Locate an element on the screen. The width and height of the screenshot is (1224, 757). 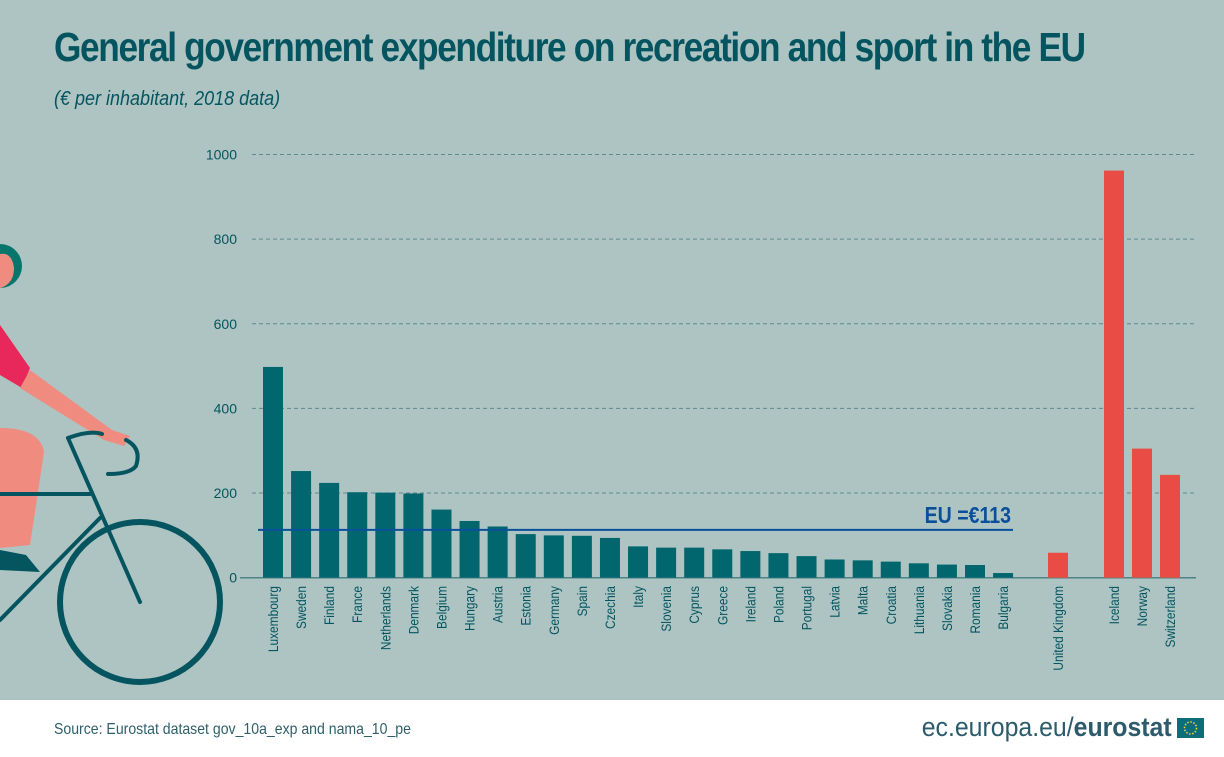
chart-subtitle: (€ per inhabitant, 2018 data) is located at coordinates (167, 99).